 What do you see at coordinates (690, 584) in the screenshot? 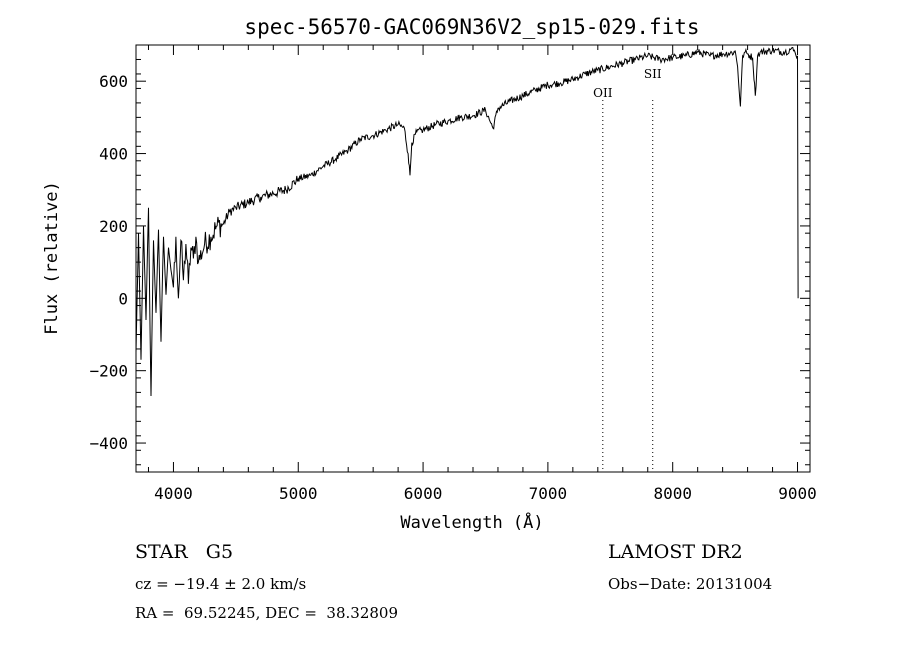
I see `obs-date: Obs−Date: 20131004` at bounding box center [690, 584].